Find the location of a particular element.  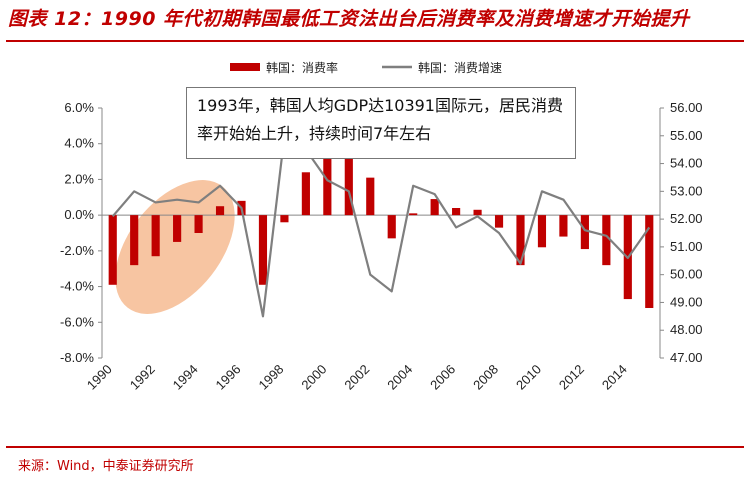

left-tick-label: -8.0% is located at coordinates (77, 357).